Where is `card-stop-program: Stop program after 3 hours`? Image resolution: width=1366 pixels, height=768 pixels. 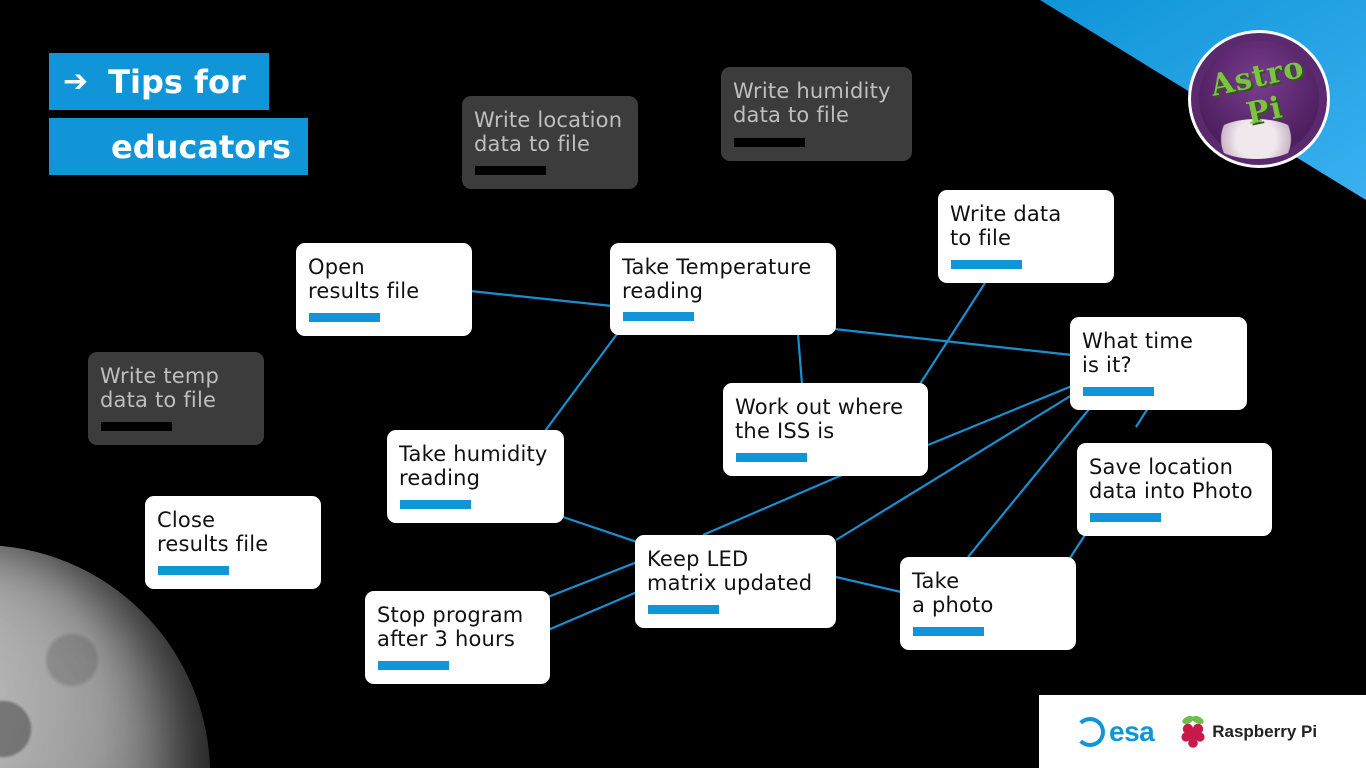
card-stop-program: Stop program after 3 hours is located at coordinates (457, 637).